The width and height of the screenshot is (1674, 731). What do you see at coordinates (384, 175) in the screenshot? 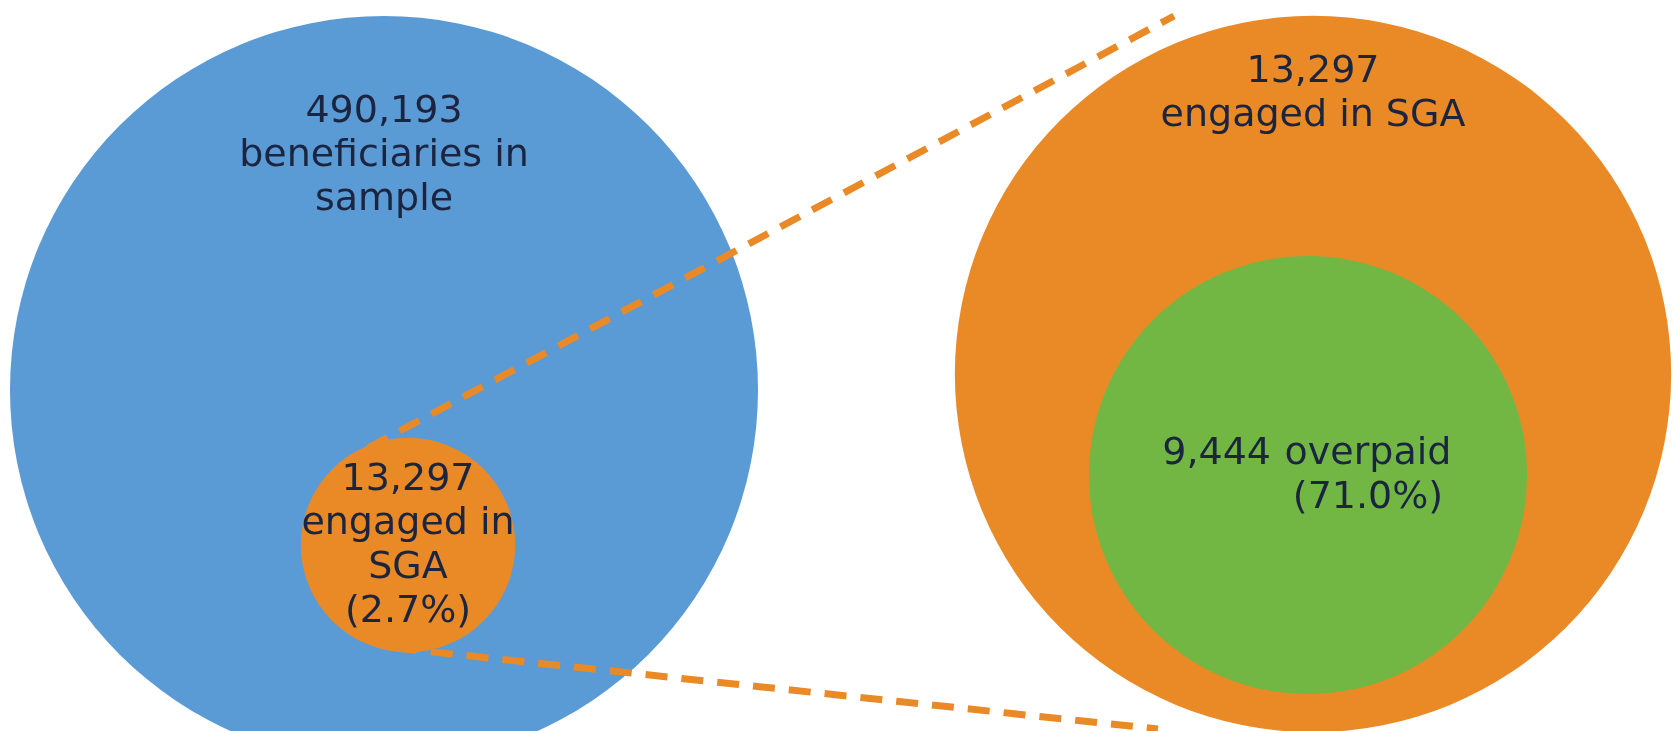
I see `category-label: beneficiaries in sample` at bounding box center [384, 175].